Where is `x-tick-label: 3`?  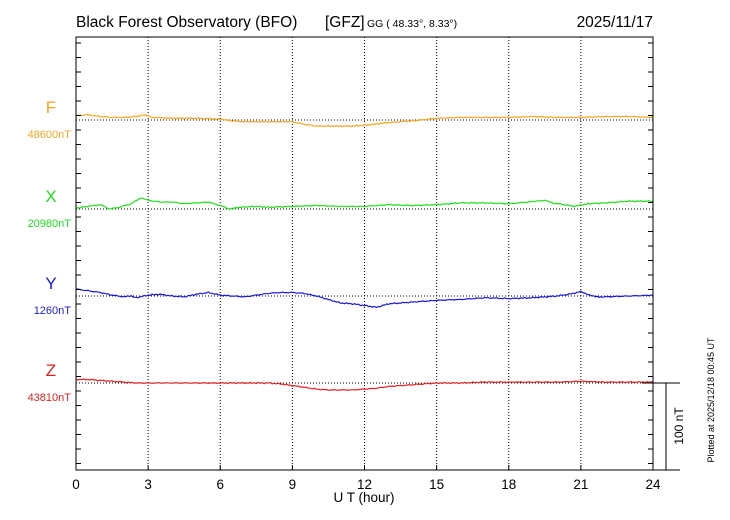 x-tick-label: 3 is located at coordinates (148, 484).